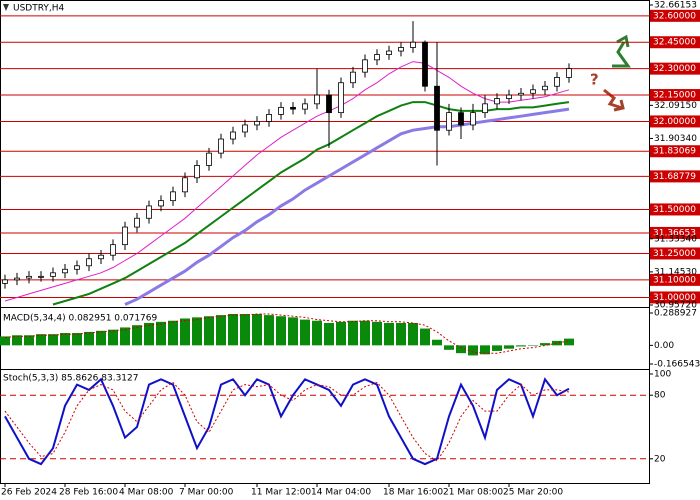  Describe the element at coordinates (594, 80) in the screenshot. I see `annotation: ?` at that location.